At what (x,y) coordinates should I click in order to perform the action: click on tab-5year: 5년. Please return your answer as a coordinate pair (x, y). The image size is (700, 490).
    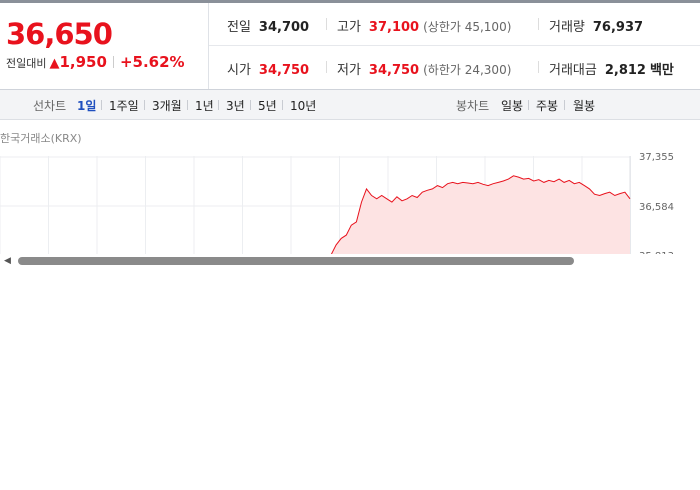
    Looking at the image, I should click on (267, 106).